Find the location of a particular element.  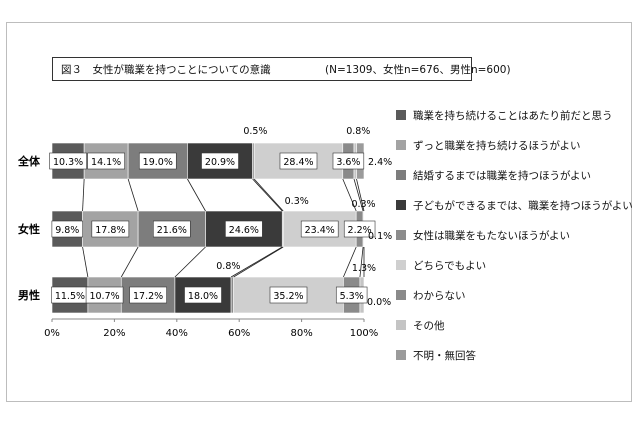

data-label: 1.3% is located at coordinates (364, 268).